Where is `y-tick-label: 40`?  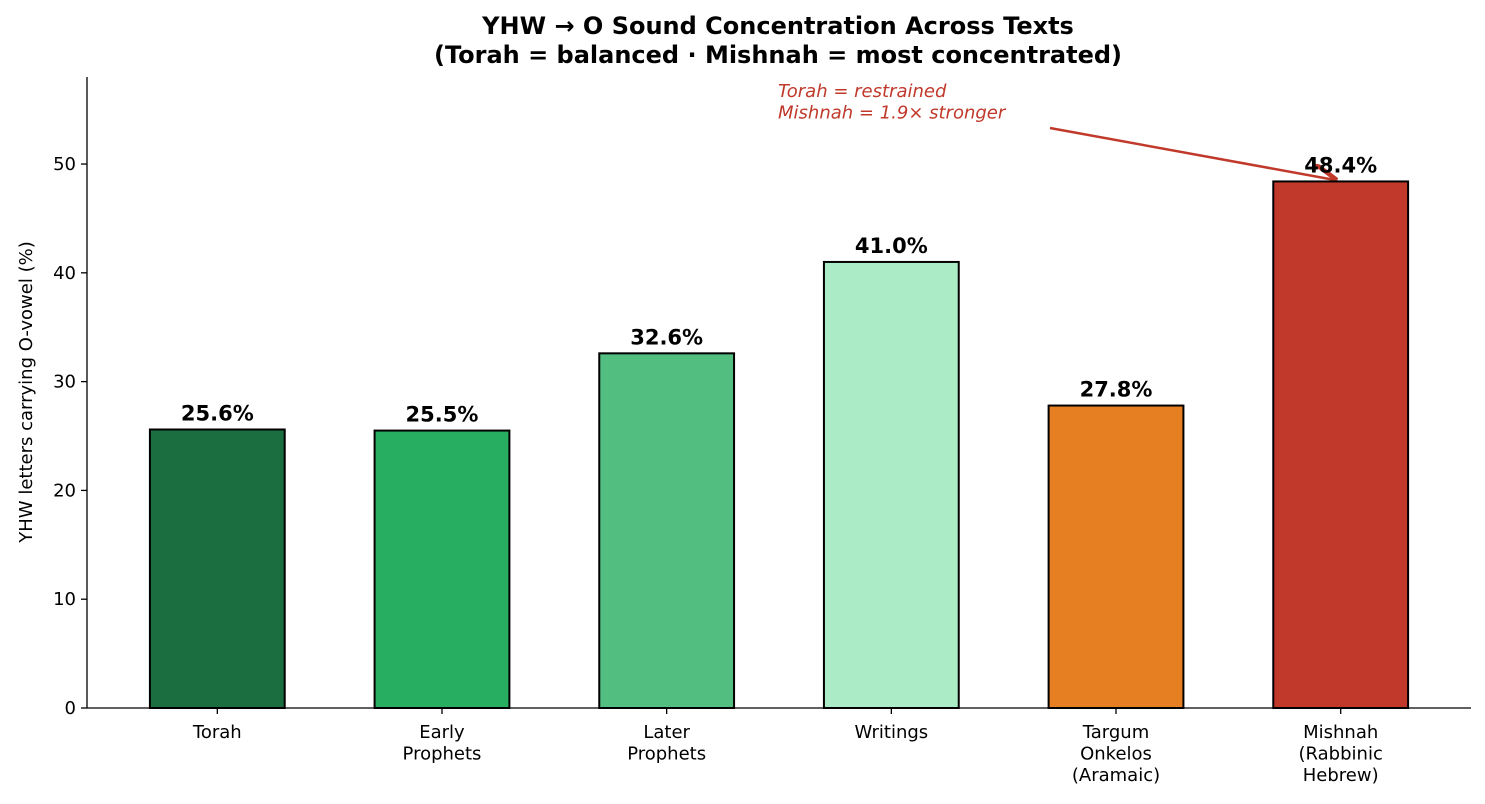
y-tick-label: 40 is located at coordinates (64, 273).